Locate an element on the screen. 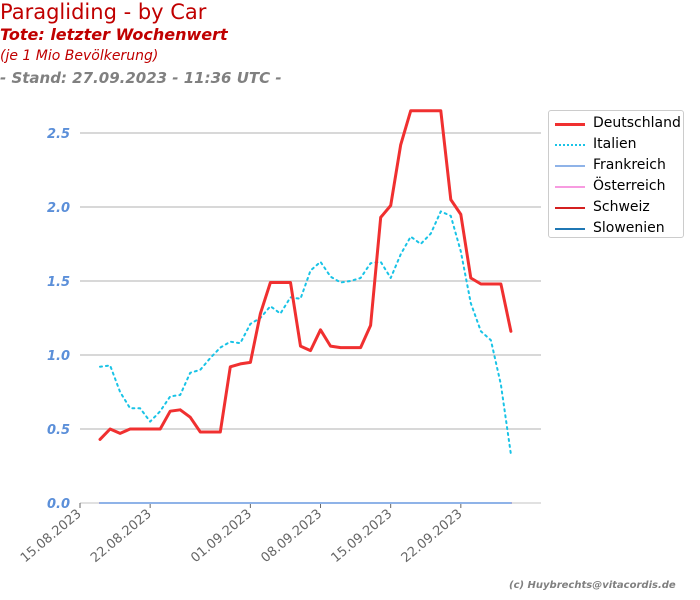  legend-label: Frankreich is located at coordinates (629, 165).